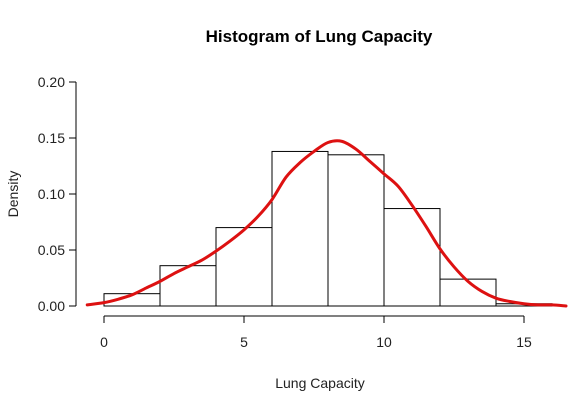 This screenshot has height=400, width=578. Describe the element at coordinates (51, 82) in the screenshot. I see `y-tick-label-4: 0.20` at that location.